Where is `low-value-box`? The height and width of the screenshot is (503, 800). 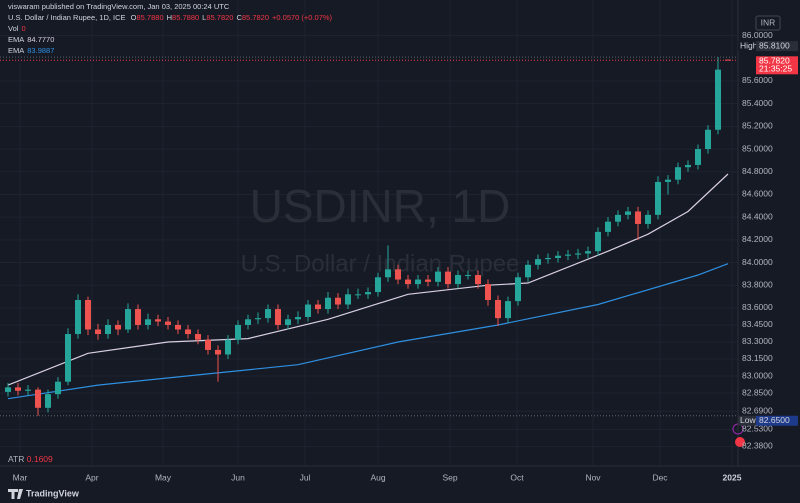 low-value-box is located at coordinates (777, 420).